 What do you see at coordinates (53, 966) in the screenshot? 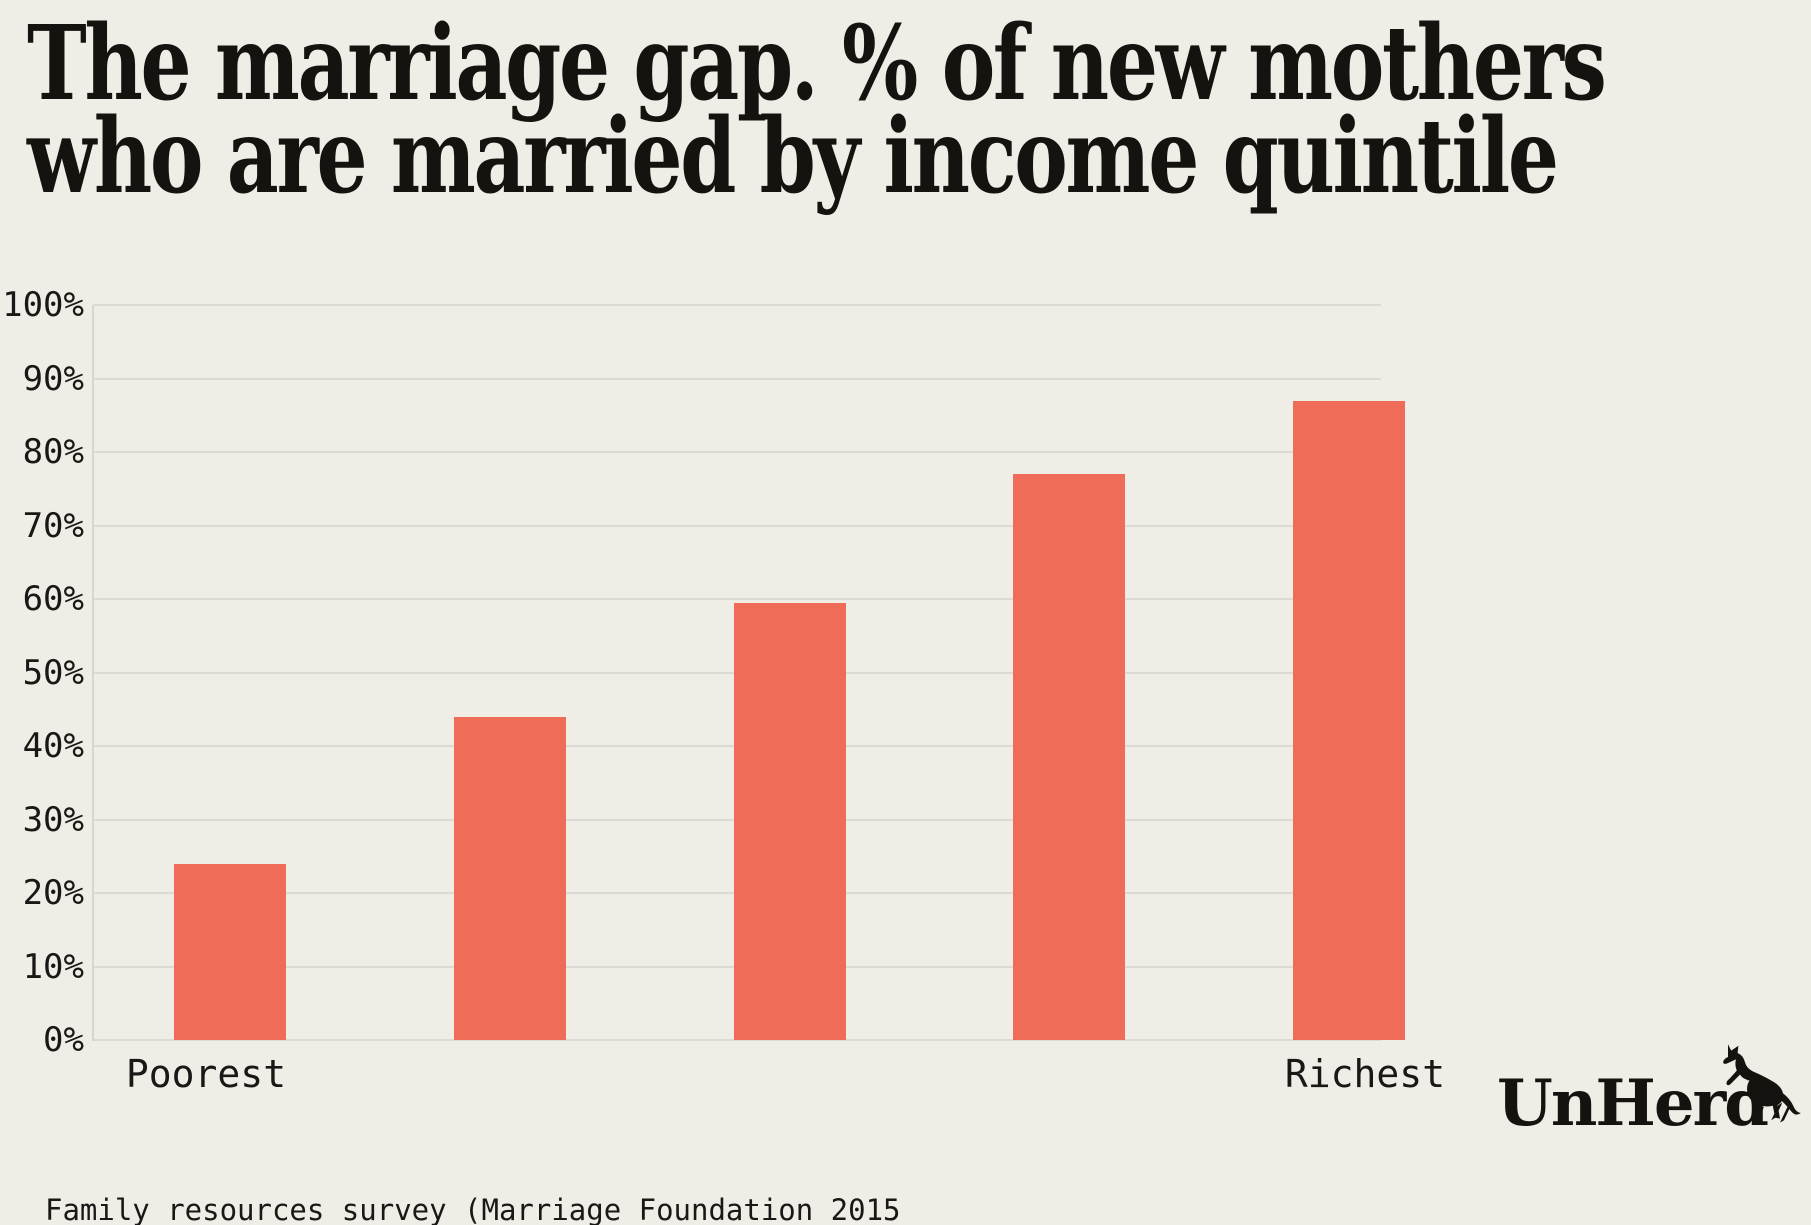
I see `y-tick-label-10: 10%` at bounding box center [53, 966].